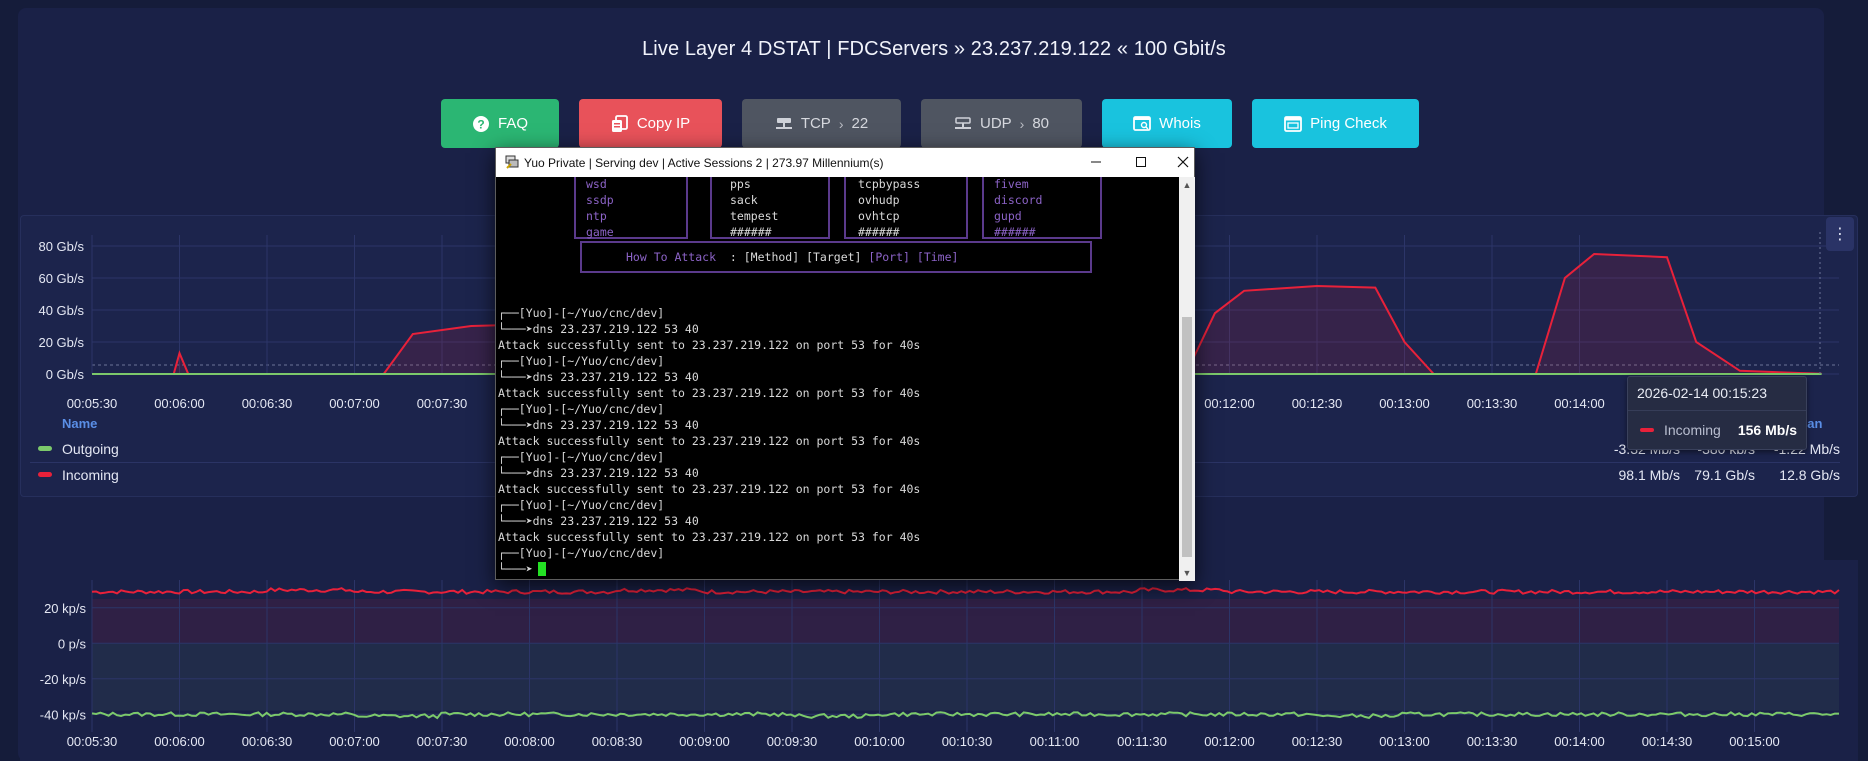  I want to click on tooltip-series: Incoming, so click(1692, 430).